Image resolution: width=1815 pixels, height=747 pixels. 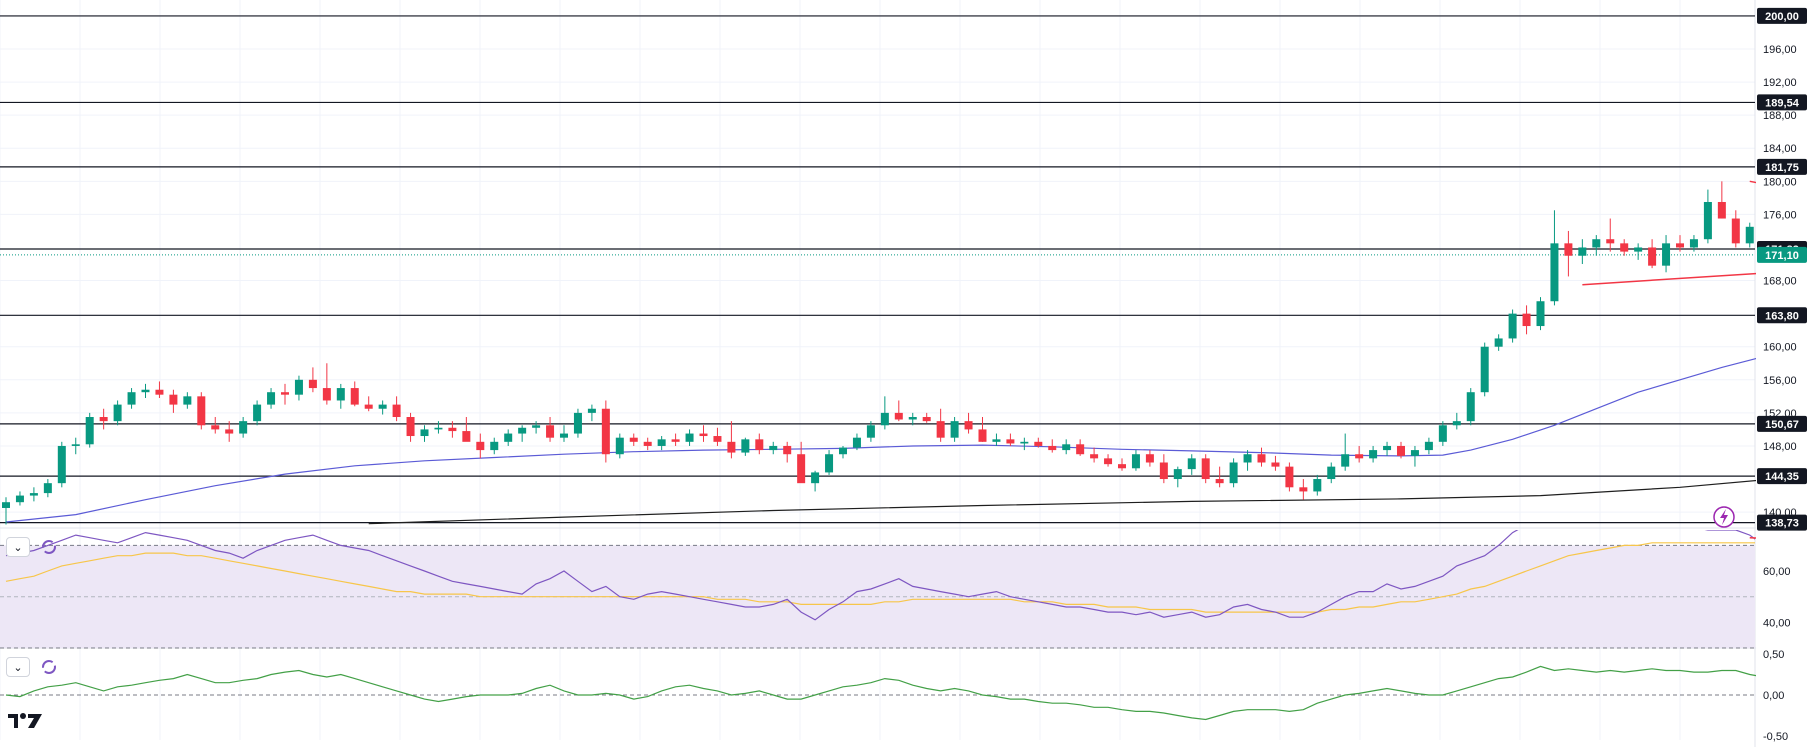 What do you see at coordinates (1780, 116) in the screenshot?
I see `price-tick-label: 188,00` at bounding box center [1780, 116].